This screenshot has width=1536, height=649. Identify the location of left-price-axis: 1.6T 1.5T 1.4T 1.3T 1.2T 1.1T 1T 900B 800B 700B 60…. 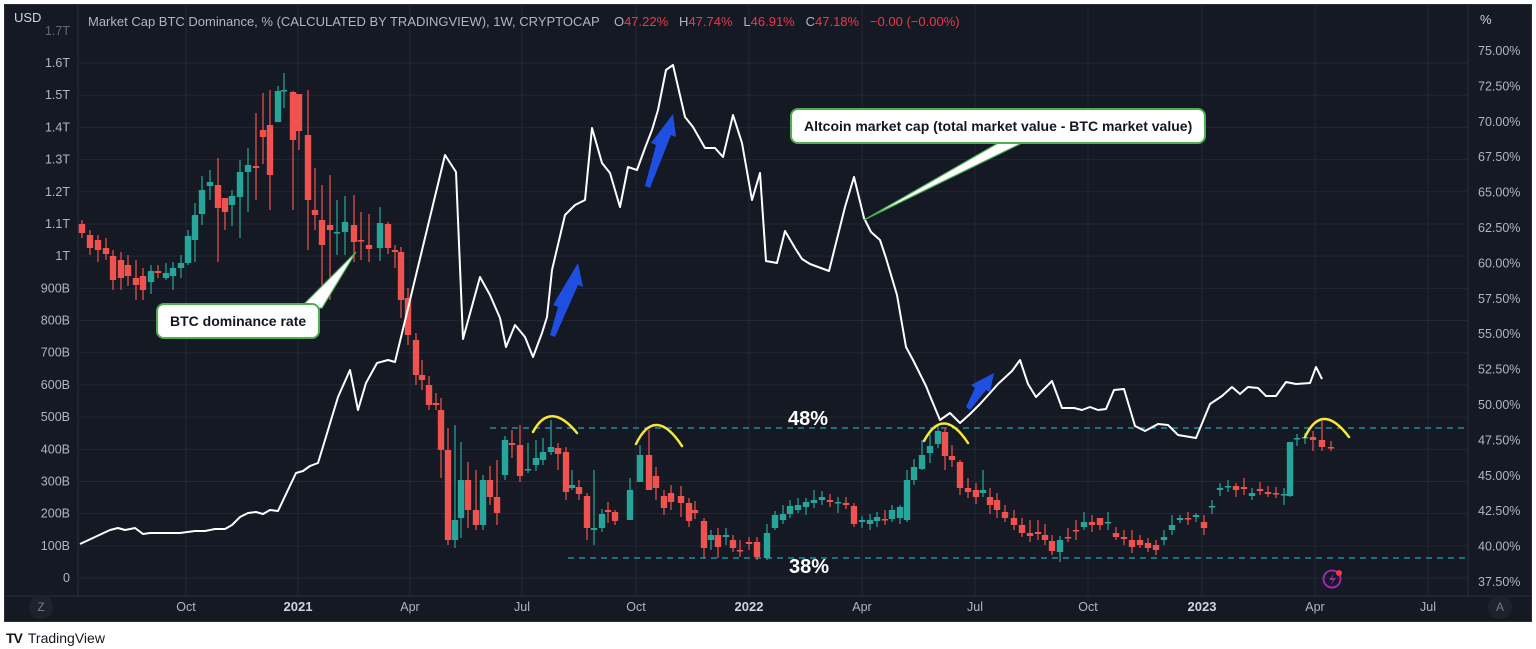
(56, 304).